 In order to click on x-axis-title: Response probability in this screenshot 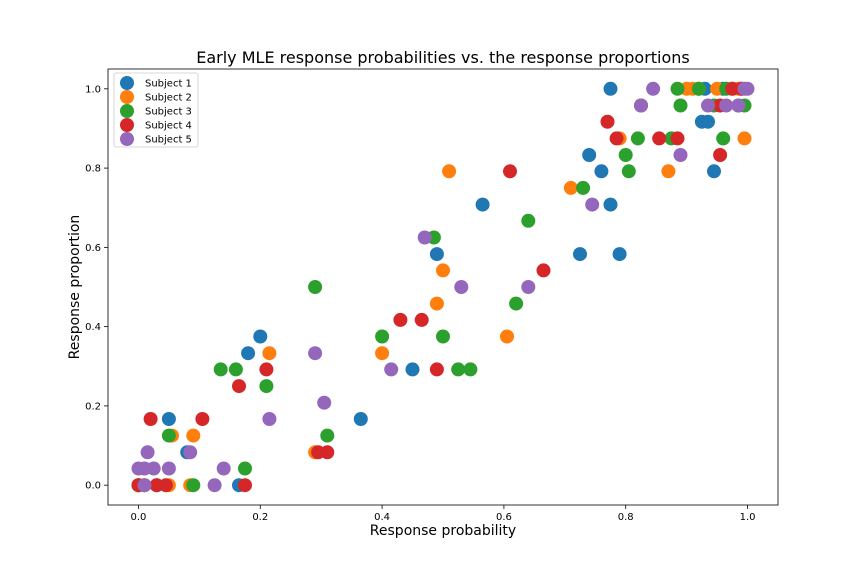, I will do `click(443, 531)`.